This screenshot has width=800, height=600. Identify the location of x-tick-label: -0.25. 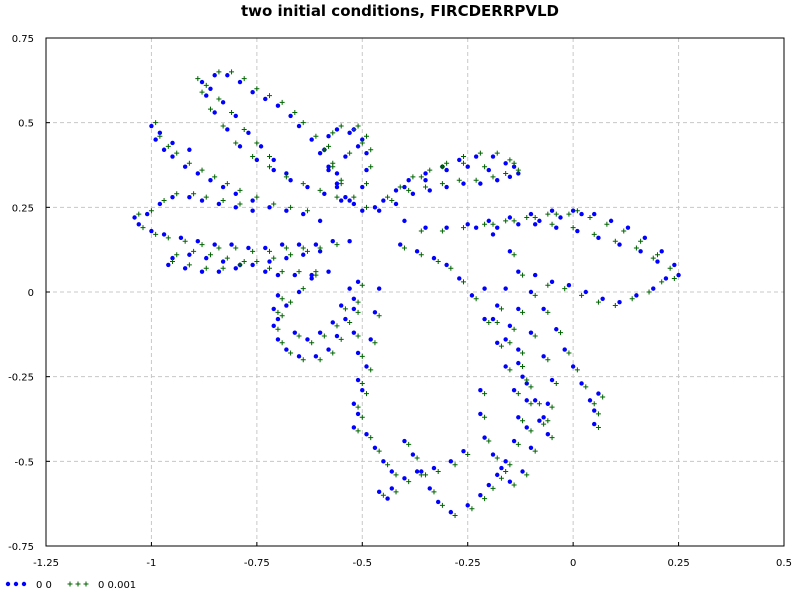
(468, 563).